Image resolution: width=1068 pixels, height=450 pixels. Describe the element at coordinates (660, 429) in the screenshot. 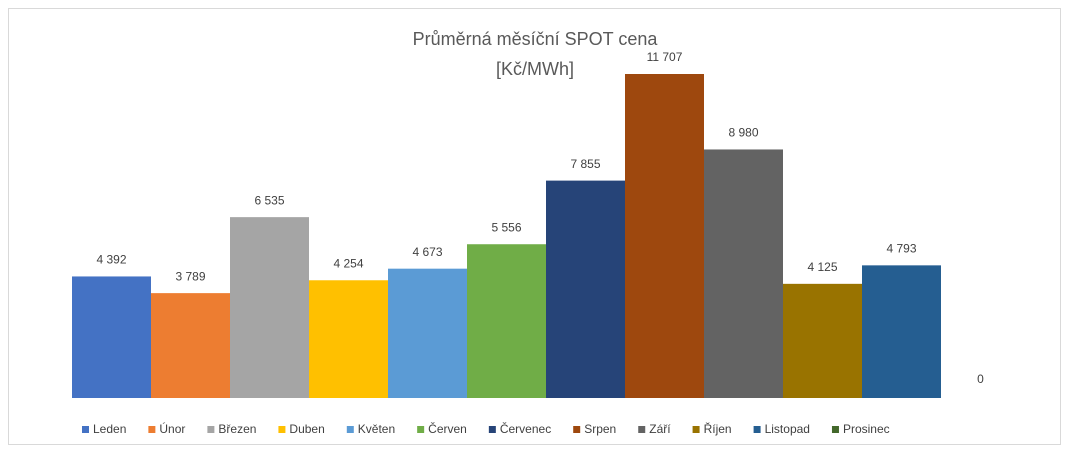

I see `legend-label: Září` at that location.